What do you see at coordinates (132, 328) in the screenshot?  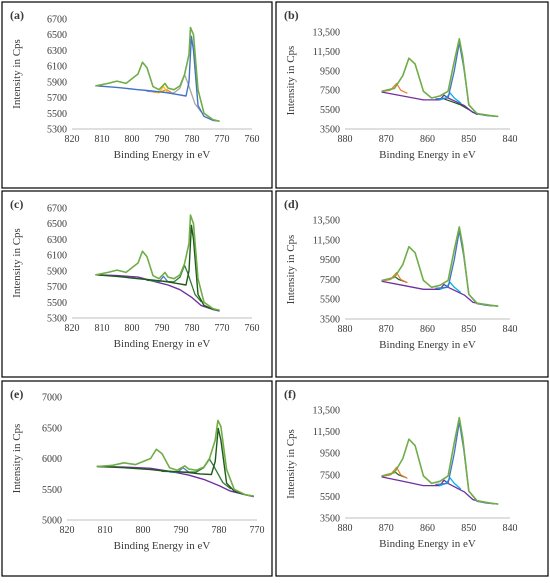 I see `x-tick-label: 800` at bounding box center [132, 328].